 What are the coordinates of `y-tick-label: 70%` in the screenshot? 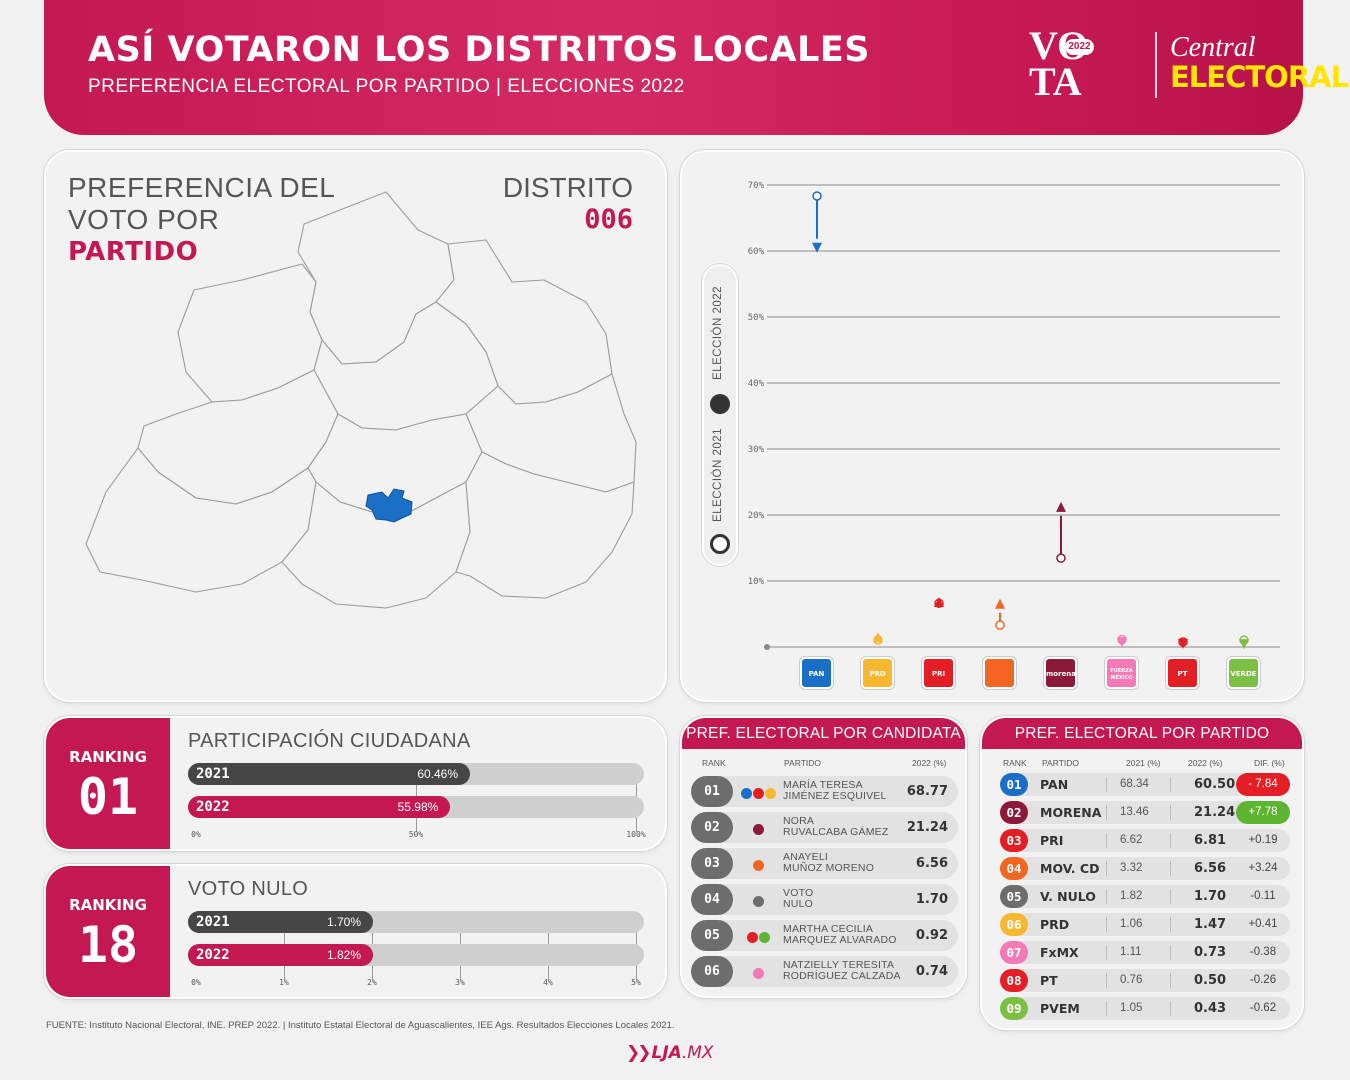 It's located at (756, 186).